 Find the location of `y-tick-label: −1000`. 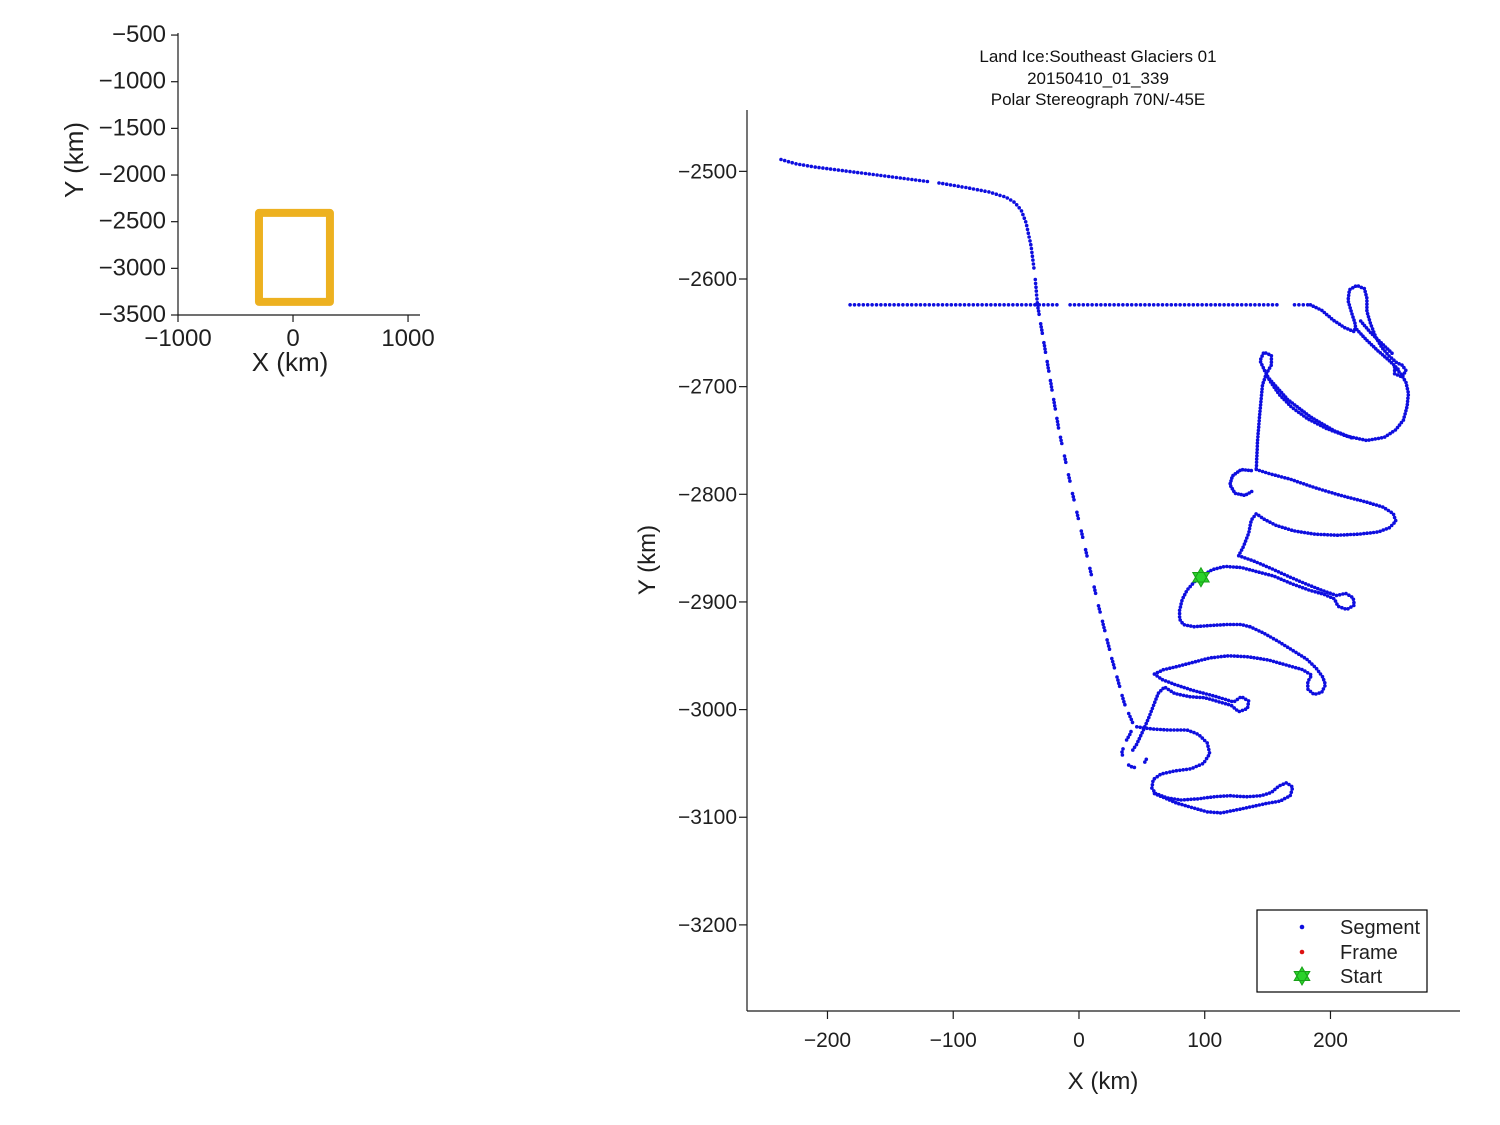

y-tick-label: −1000 is located at coordinates (132, 81).